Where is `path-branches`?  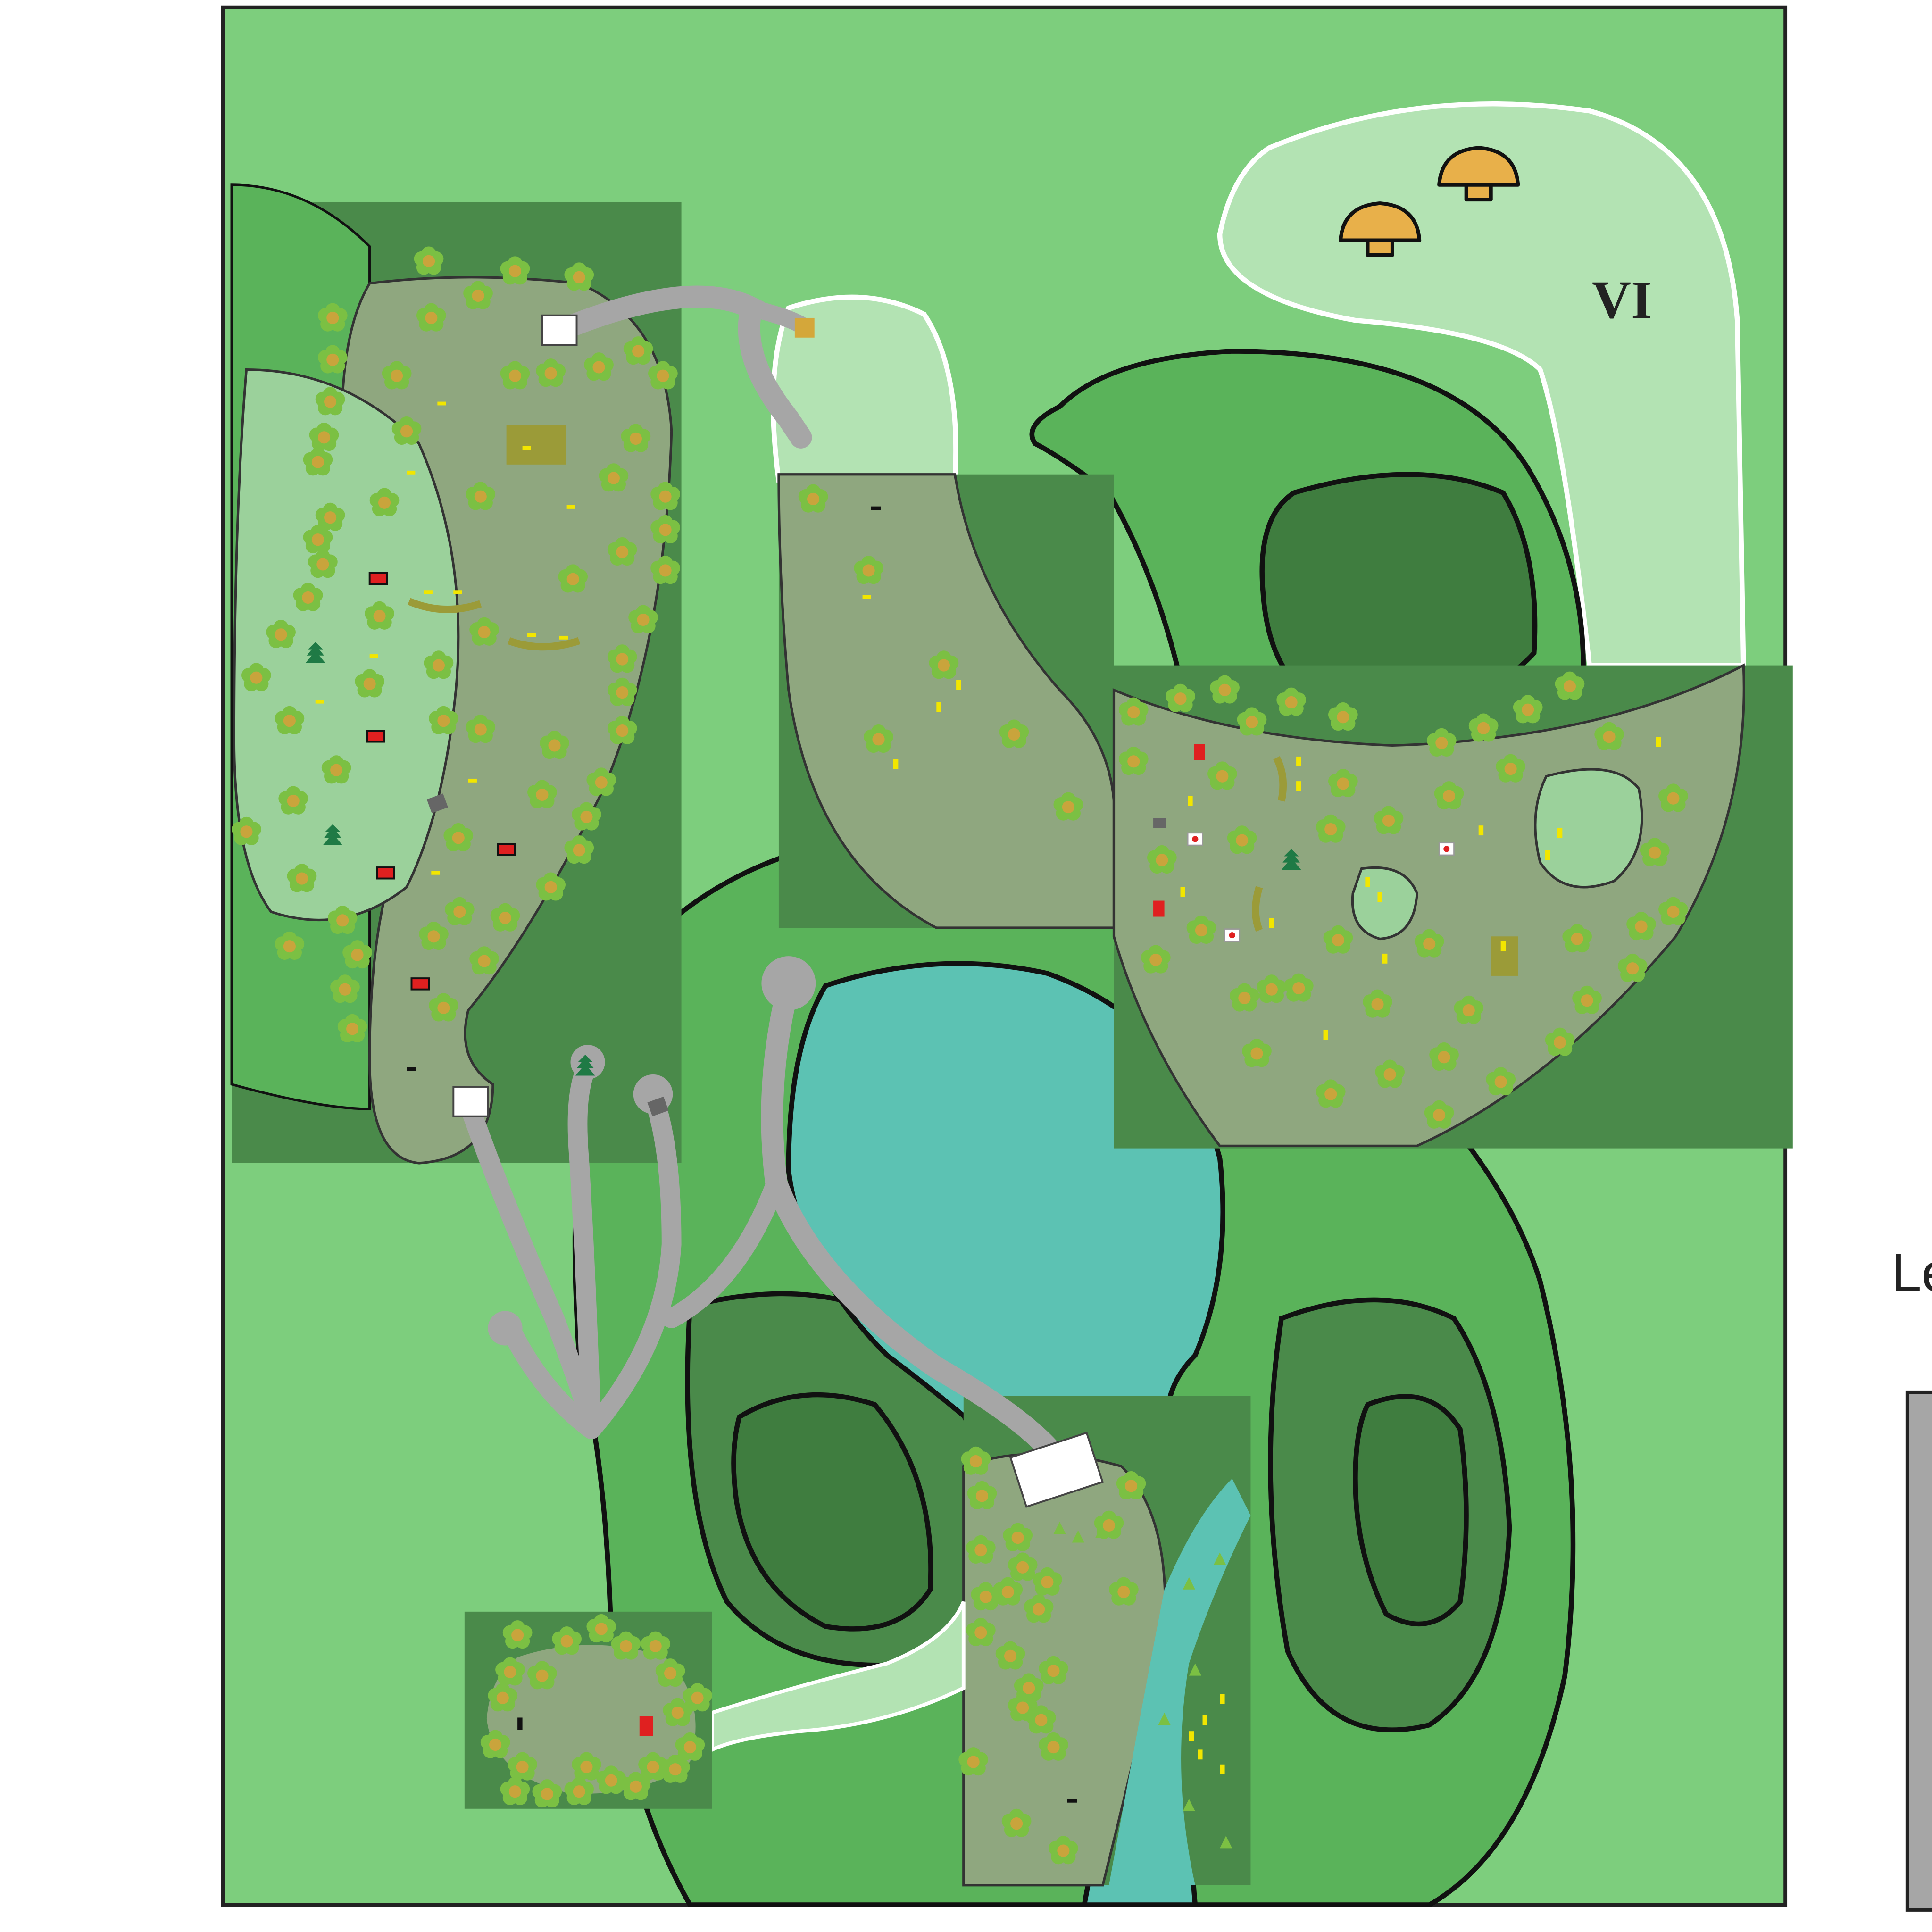 path-branches is located at coordinates (622, 1245).